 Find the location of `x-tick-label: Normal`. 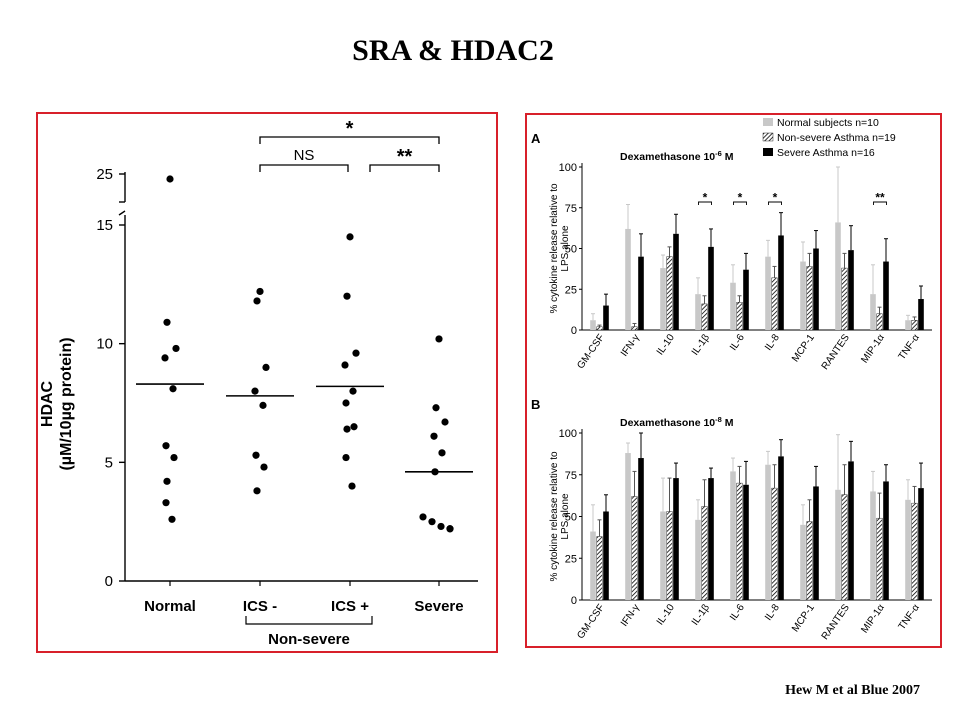

x-tick-label: Normal is located at coordinates (170, 606).